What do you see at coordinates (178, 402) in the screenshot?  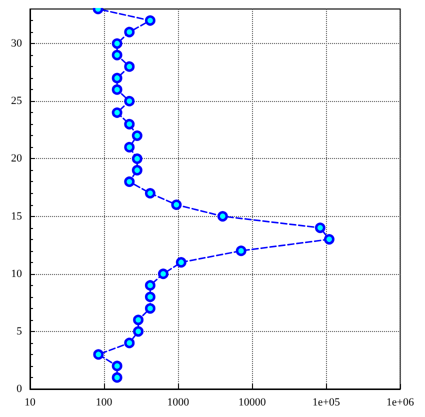 I see `x-tick-label: 1000` at bounding box center [178, 402].